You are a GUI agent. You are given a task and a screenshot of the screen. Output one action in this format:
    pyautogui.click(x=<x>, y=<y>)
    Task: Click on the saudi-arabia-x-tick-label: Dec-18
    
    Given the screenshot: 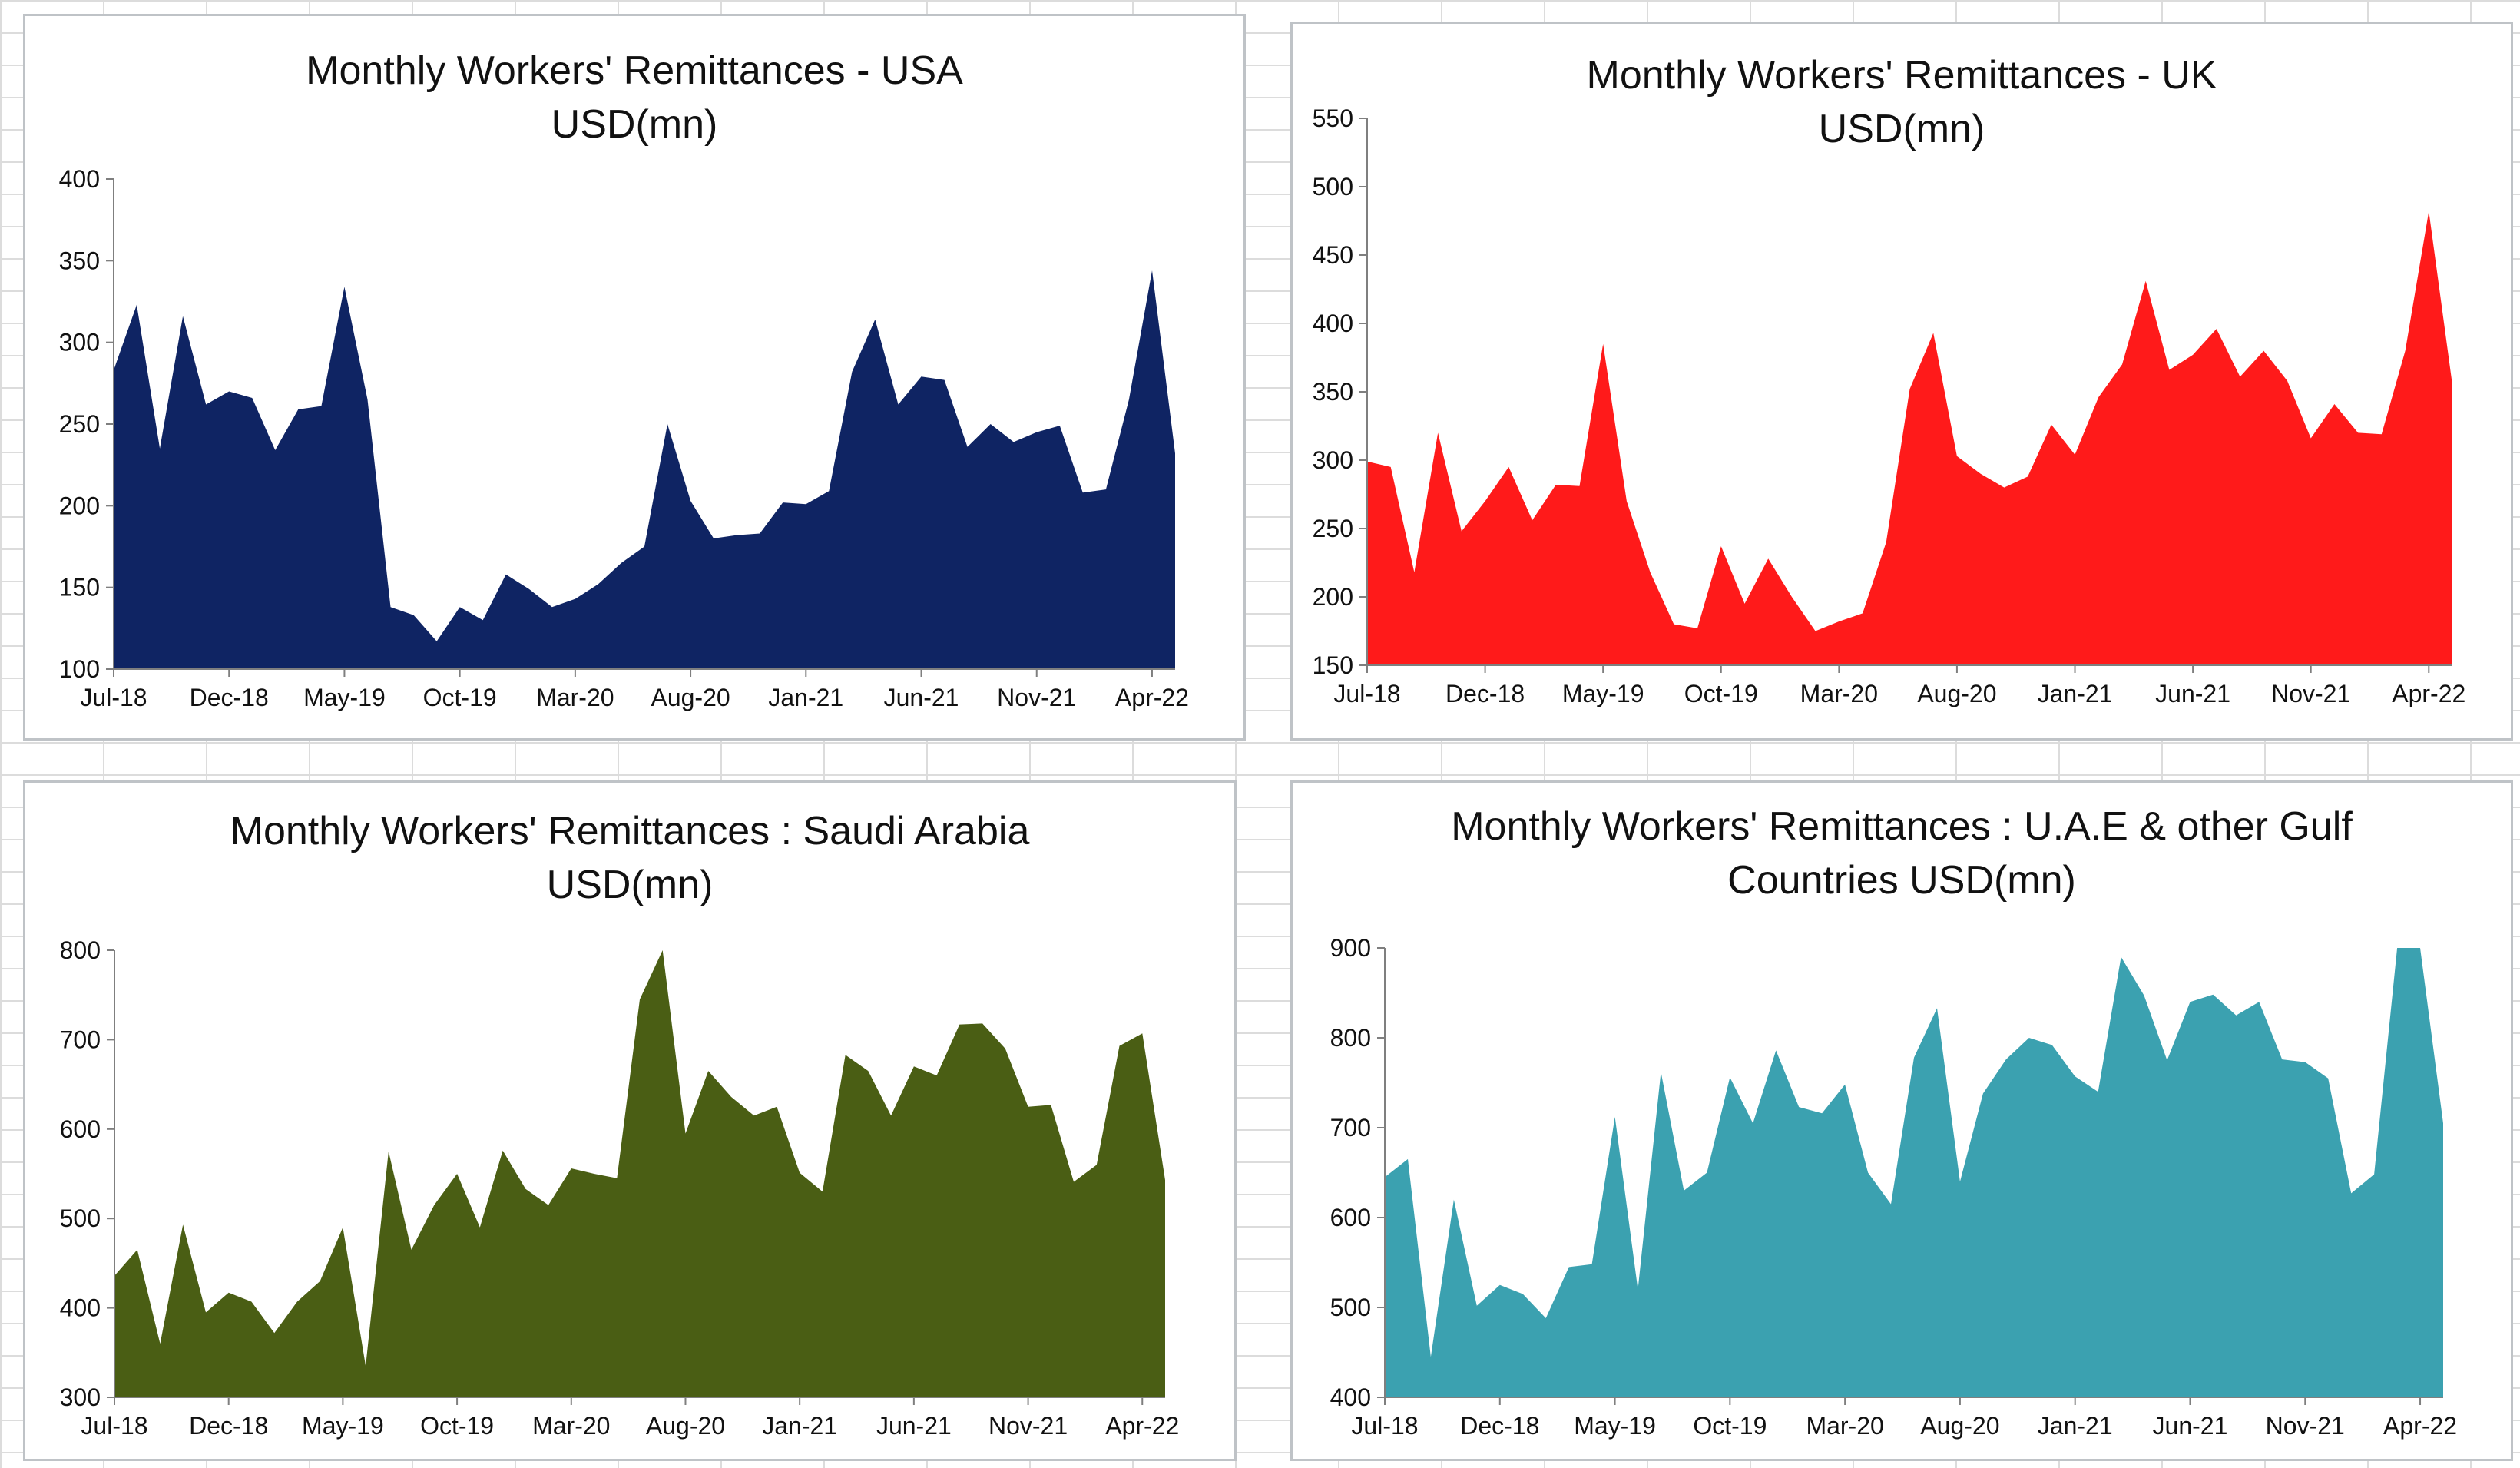 What is the action you would take?
    pyautogui.click(x=229, y=1426)
    